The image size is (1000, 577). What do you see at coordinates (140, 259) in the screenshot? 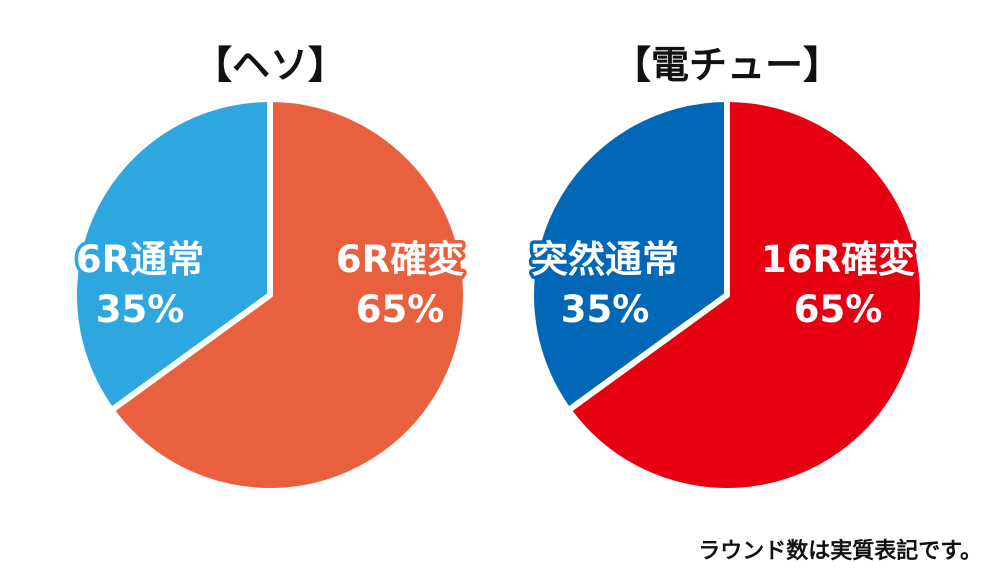
I see `slice-label-name: 6R通常` at bounding box center [140, 259].